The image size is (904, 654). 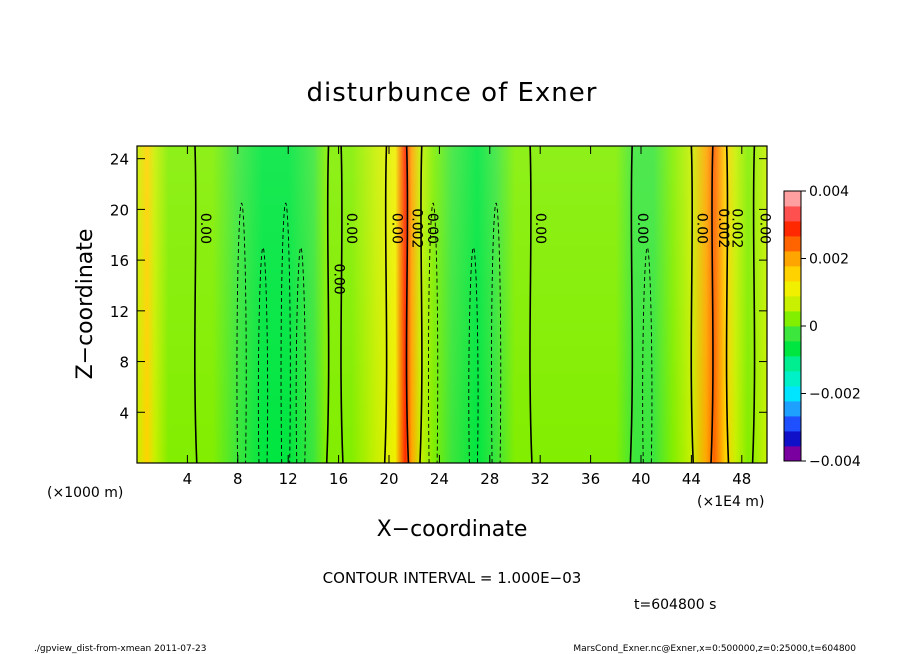 I want to click on colorbar-tick-label: 0, so click(x=813, y=327).